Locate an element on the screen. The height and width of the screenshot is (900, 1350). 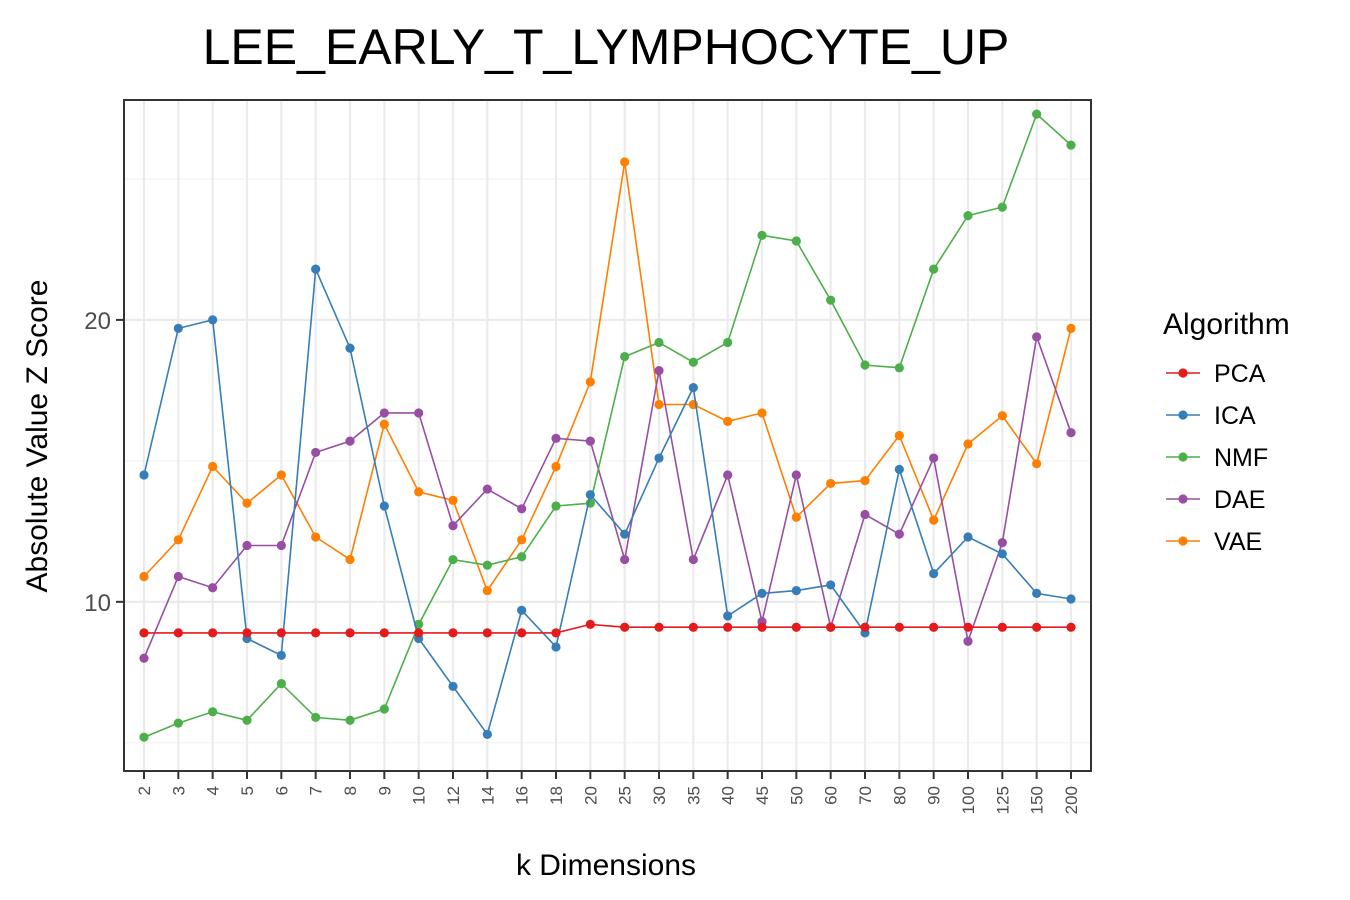
x-tick-label: 30 is located at coordinates (659, 795).